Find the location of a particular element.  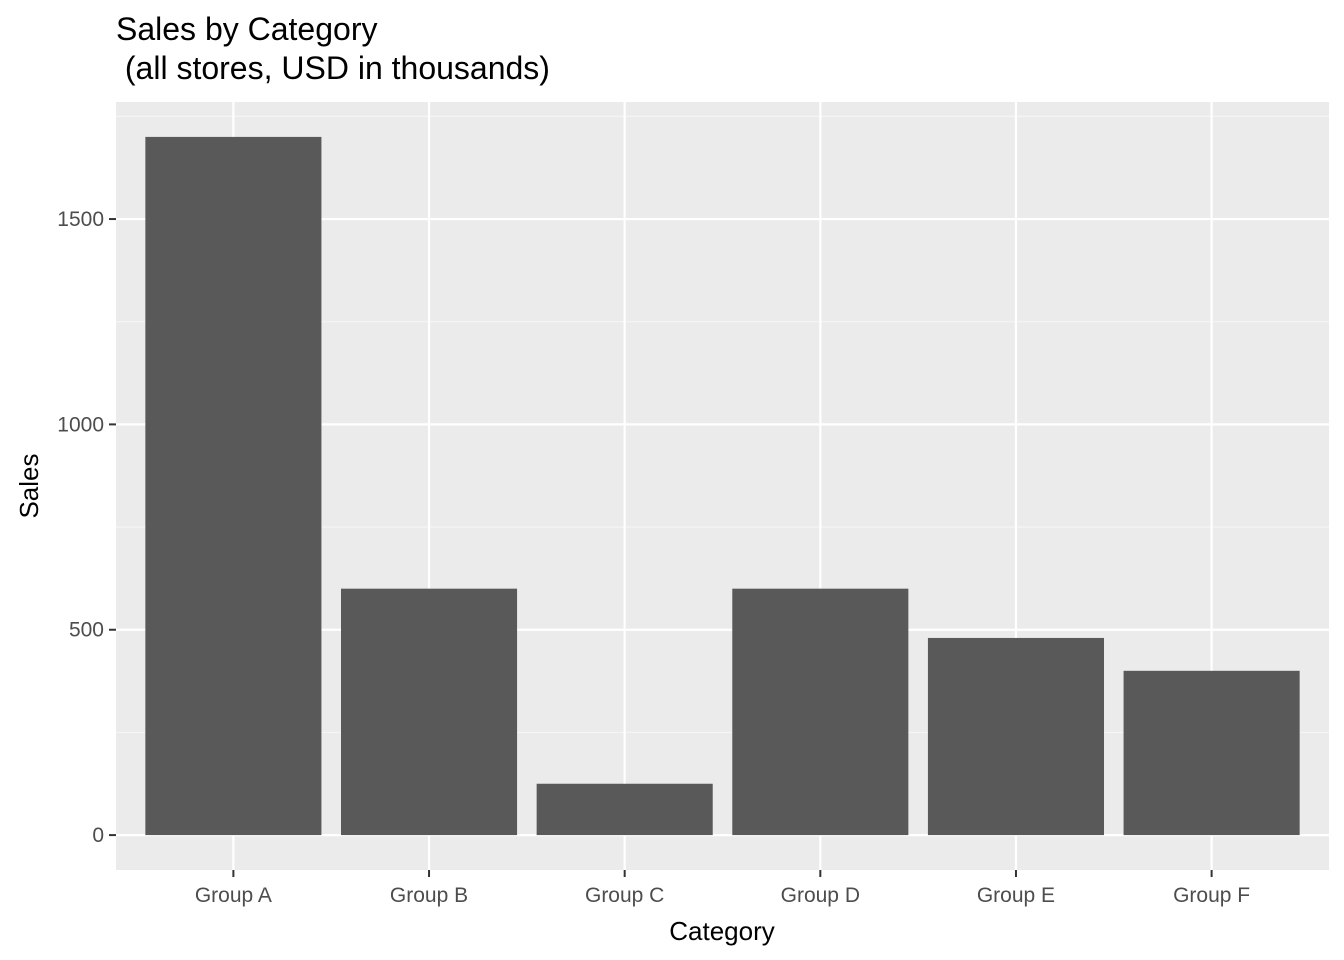

bar-group-f is located at coordinates (1211, 753).